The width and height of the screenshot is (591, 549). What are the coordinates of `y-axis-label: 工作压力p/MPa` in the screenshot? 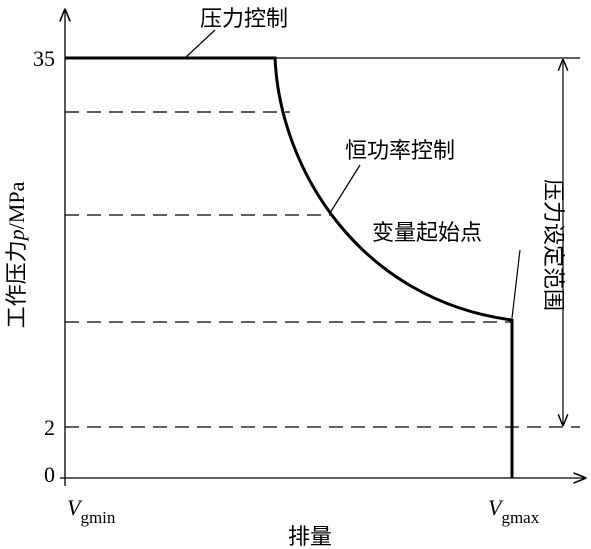 It's located at (16, 254).